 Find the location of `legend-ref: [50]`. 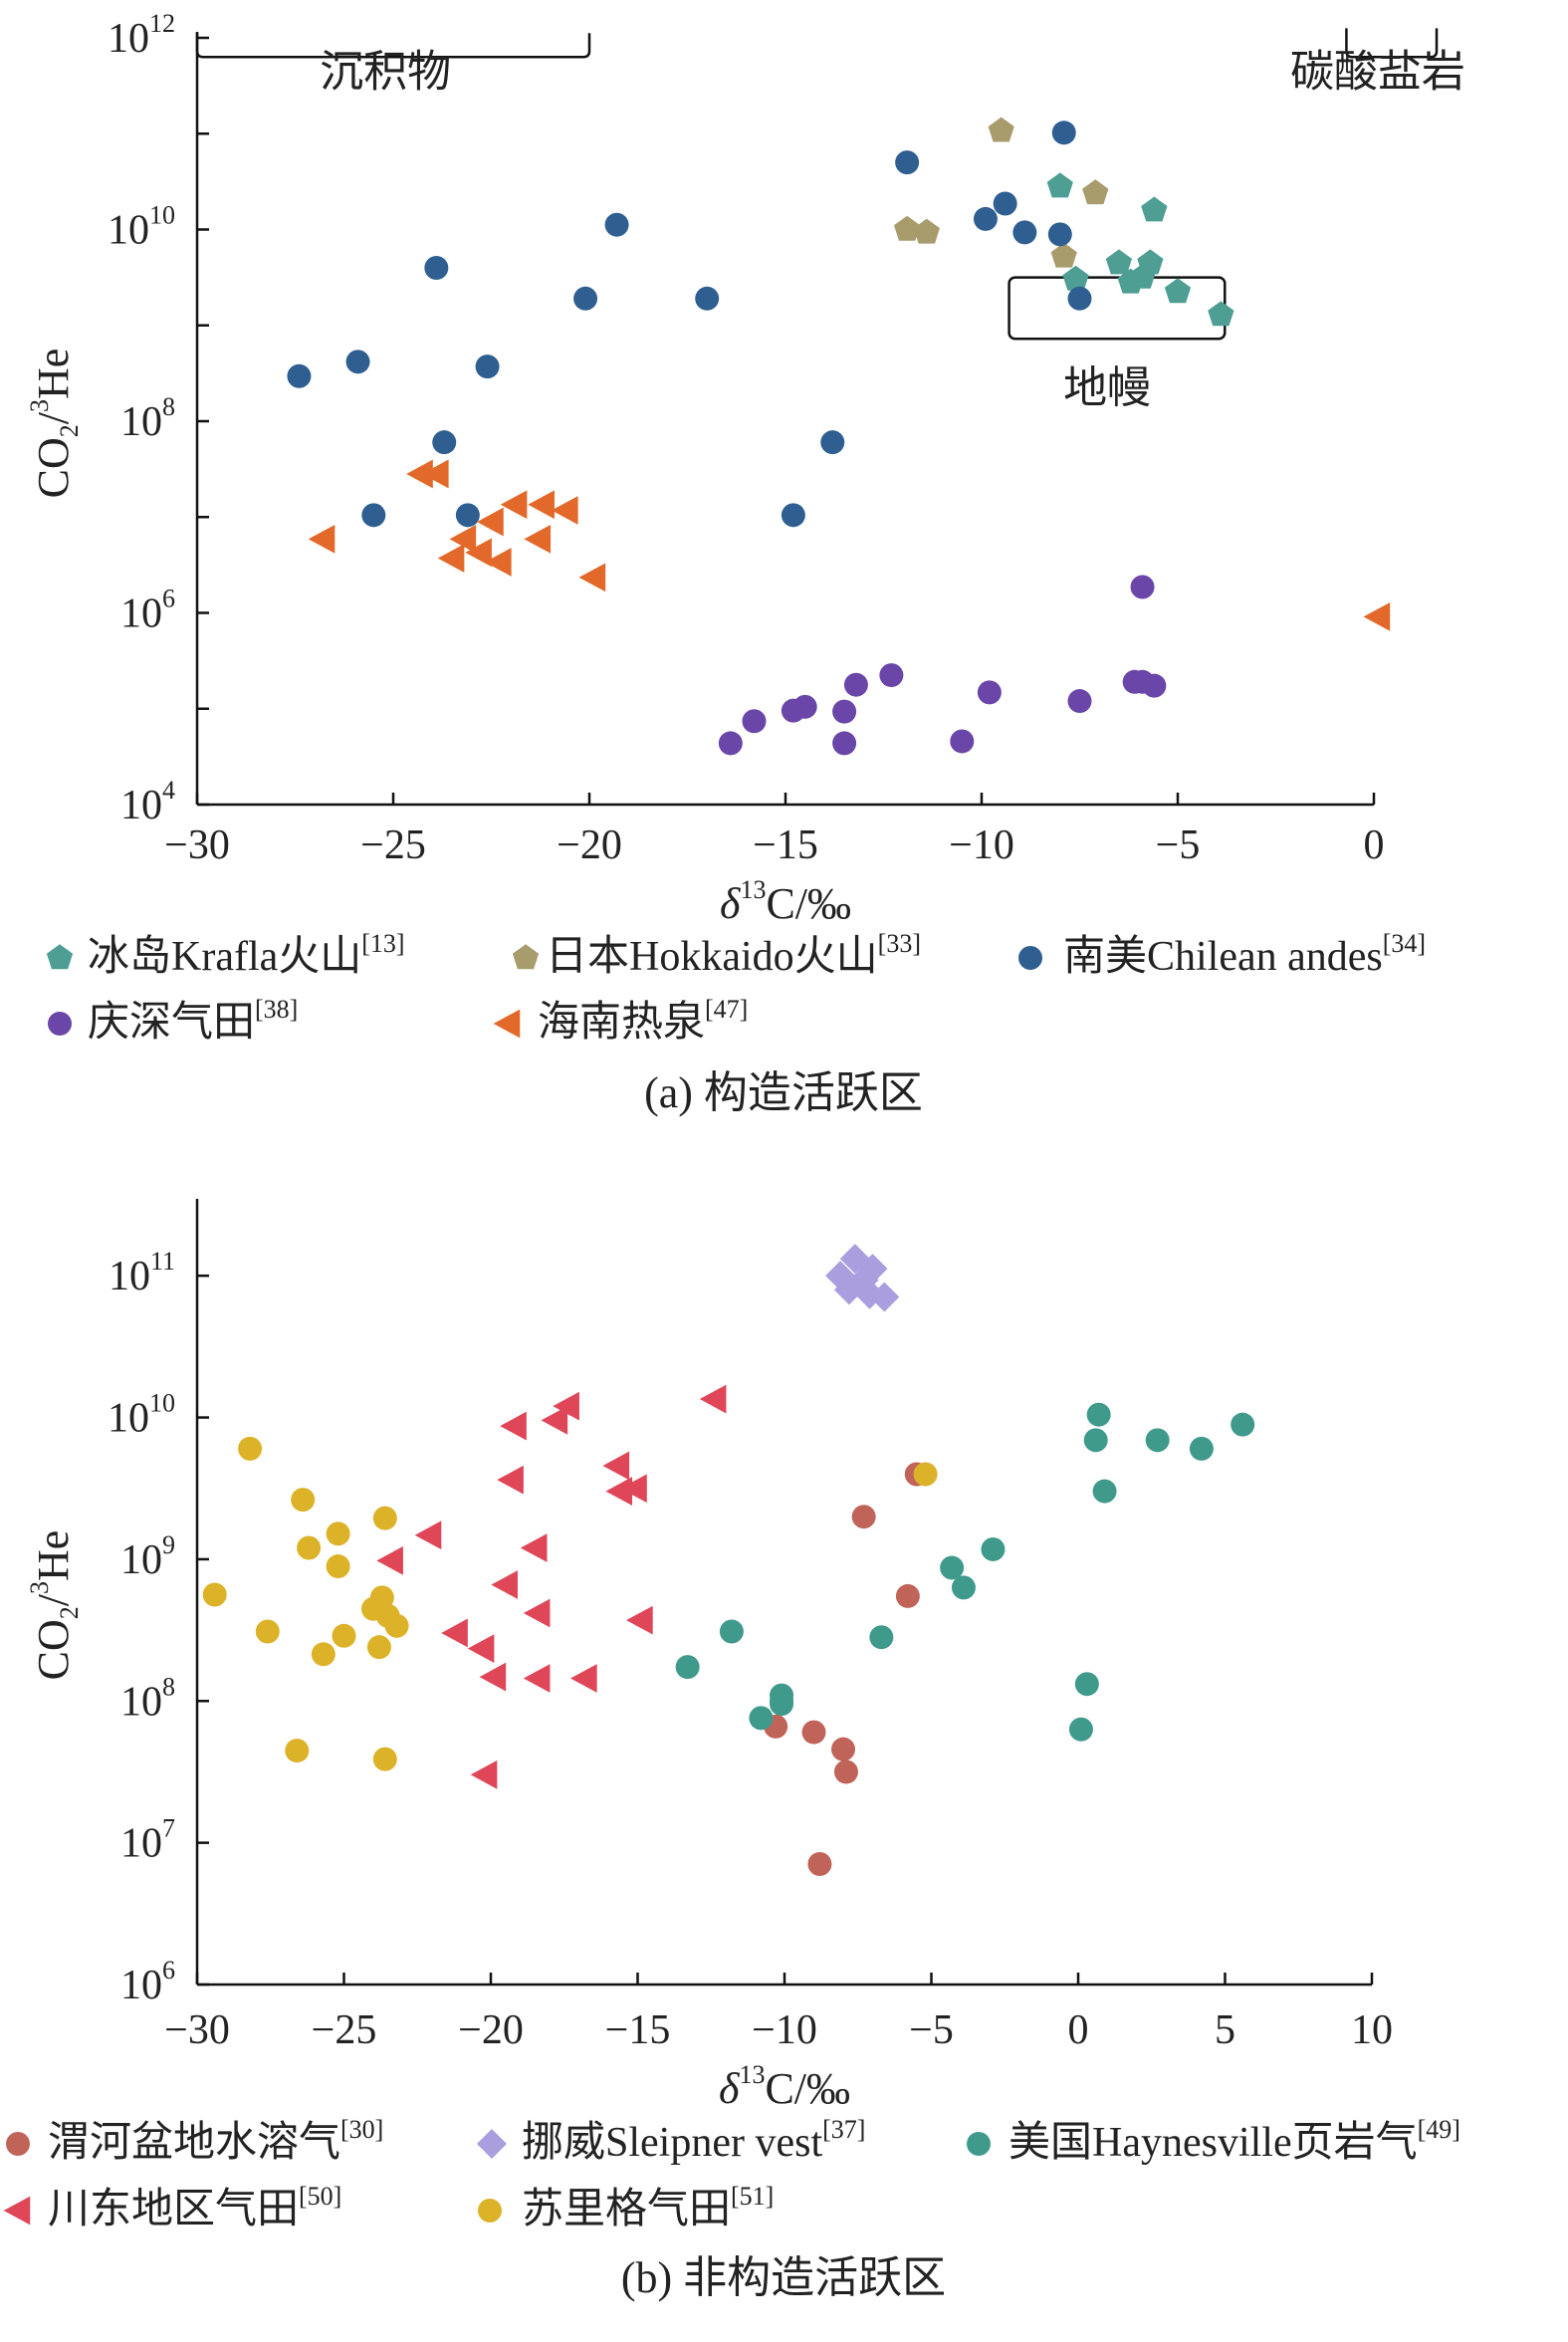

legend-ref: [50] is located at coordinates (320, 2196).